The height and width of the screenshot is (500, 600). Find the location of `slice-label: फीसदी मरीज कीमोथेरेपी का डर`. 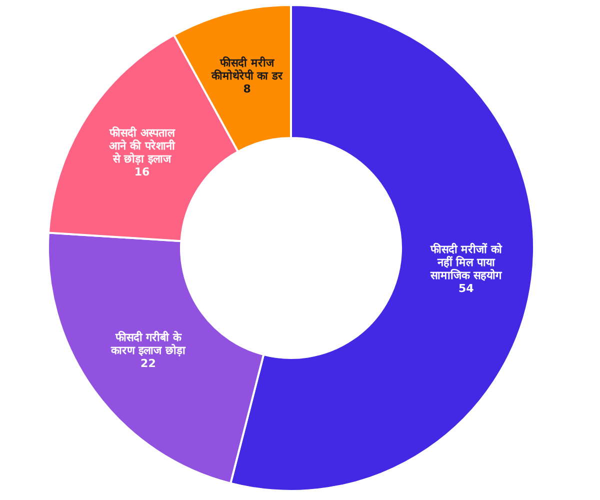

slice-label: फीसदी मरीज कीमोथेरेपी का डर is located at coordinates (246, 69).